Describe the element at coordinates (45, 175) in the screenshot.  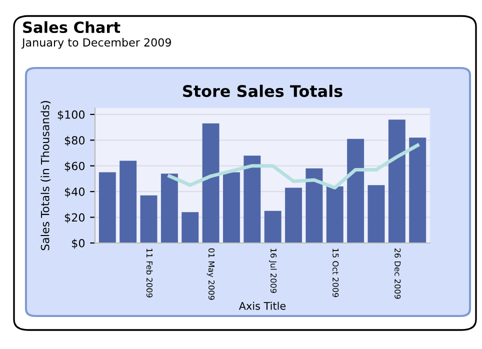
I see `y-axis-title: Sales Totals (in Thousands)` at that location.